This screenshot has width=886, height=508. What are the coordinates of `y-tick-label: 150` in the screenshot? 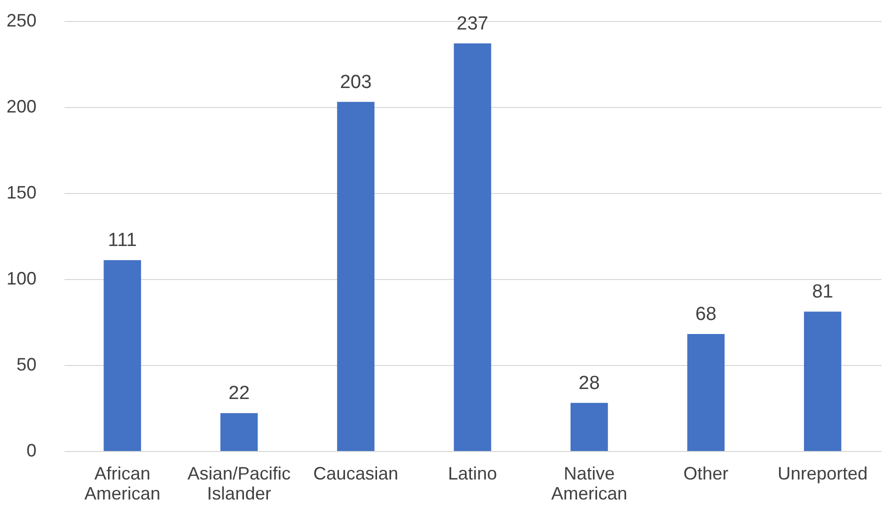 It's located at (21, 192).